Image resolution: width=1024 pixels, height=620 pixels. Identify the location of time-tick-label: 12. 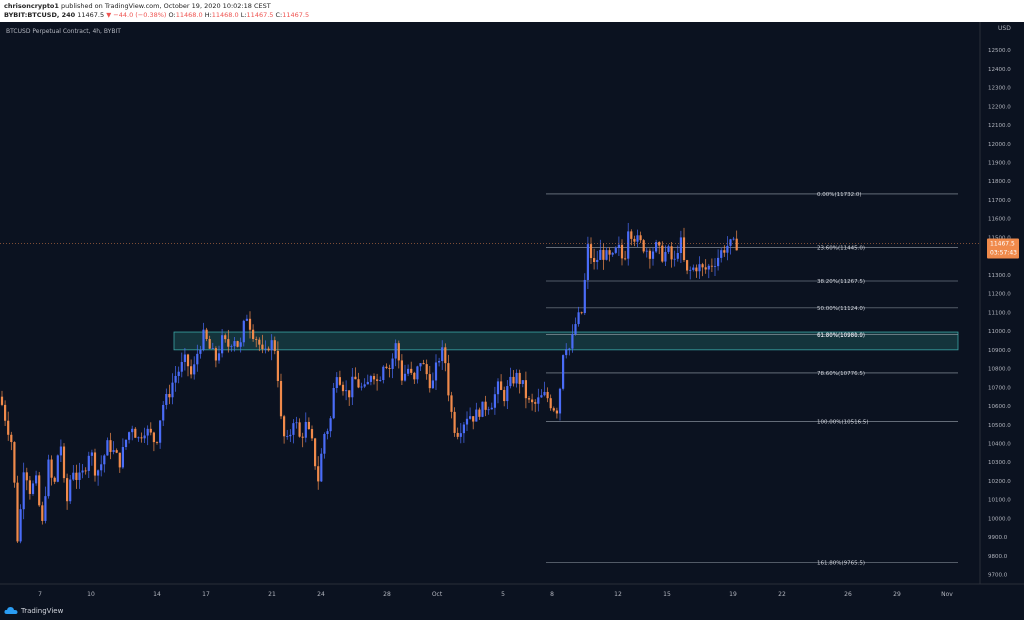
(618, 594).